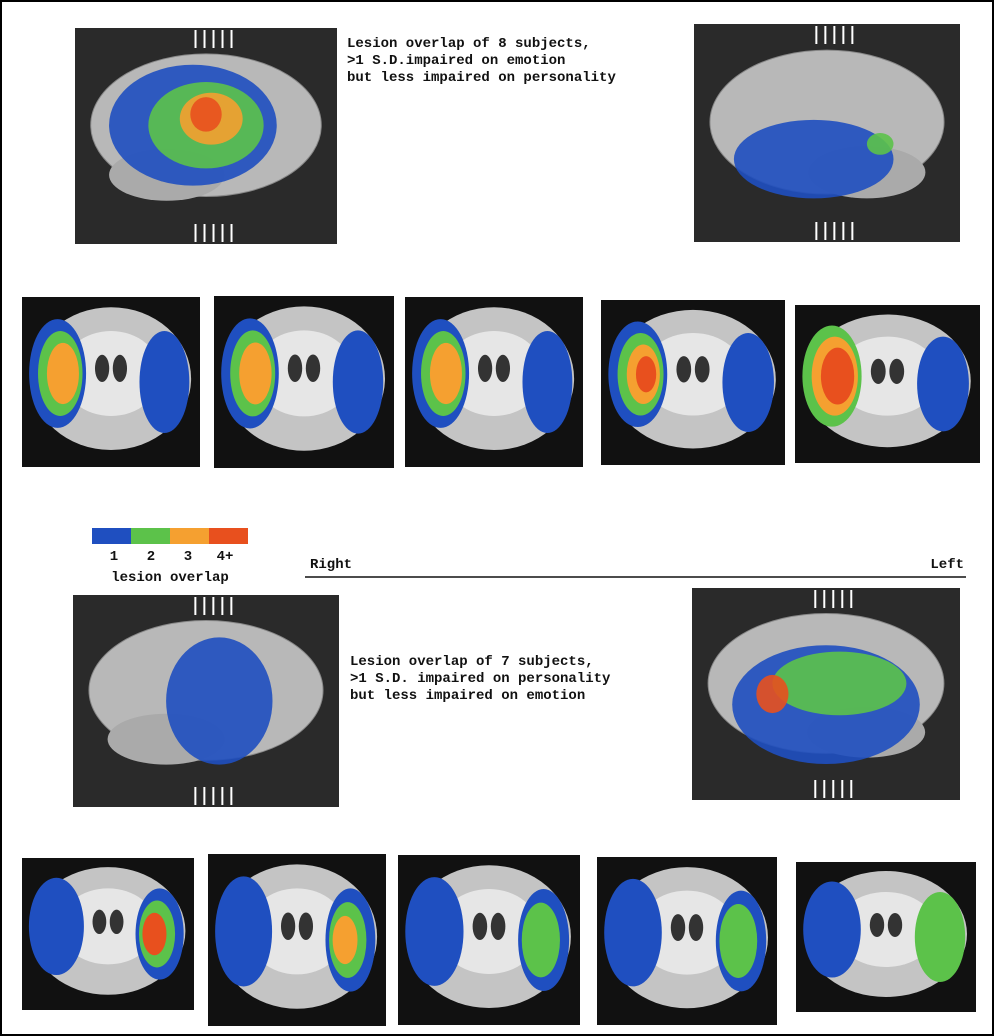 This screenshot has width=994, height=1036. What do you see at coordinates (188, 557) in the screenshot?
I see `legend-label: 3` at bounding box center [188, 557].